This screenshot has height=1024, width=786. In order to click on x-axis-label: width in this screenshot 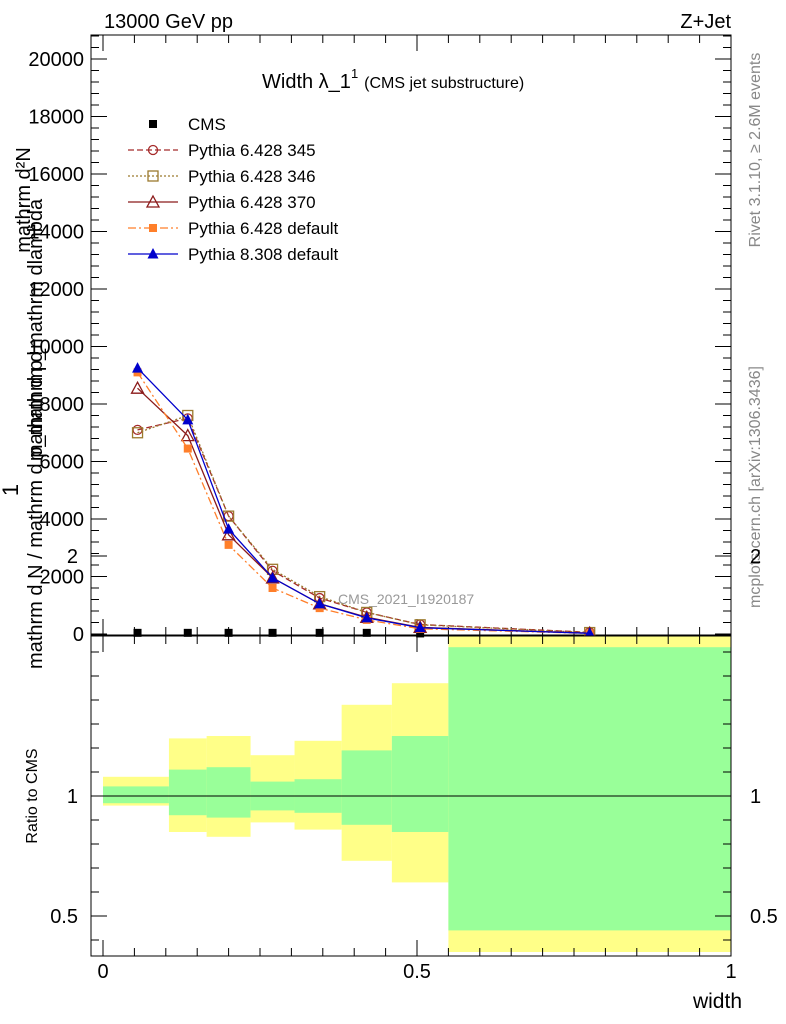, I will do `click(717, 1001)`.